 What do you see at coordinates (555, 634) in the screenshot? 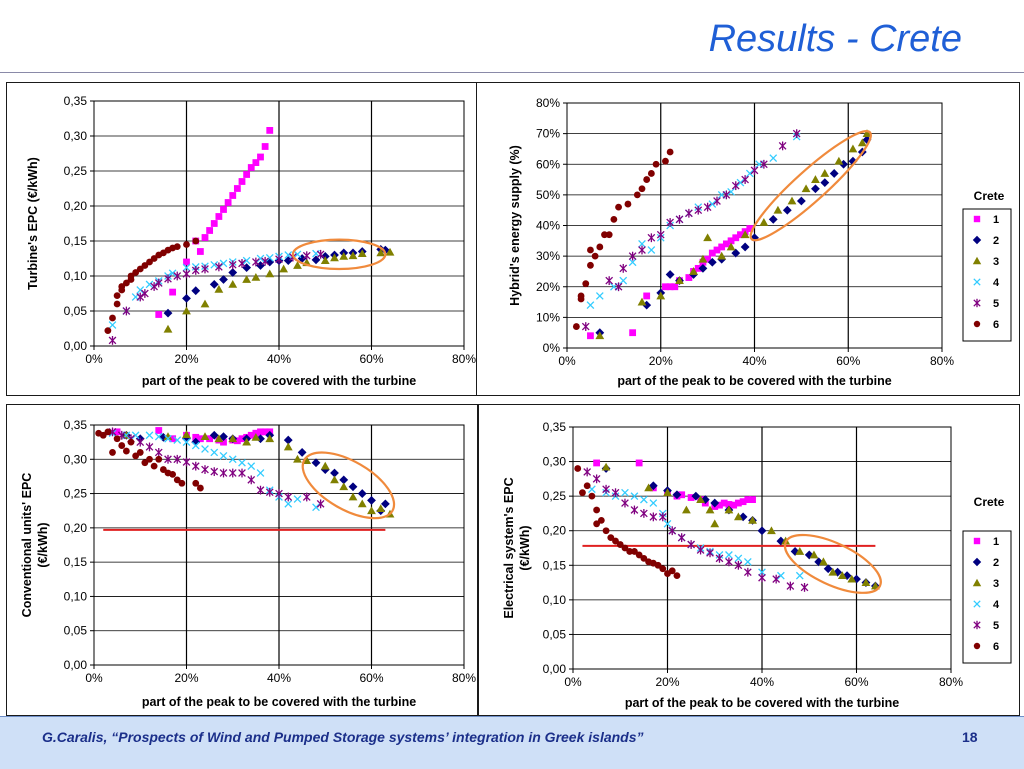
I see `y-tick-label: 0,05` at bounding box center [555, 634].